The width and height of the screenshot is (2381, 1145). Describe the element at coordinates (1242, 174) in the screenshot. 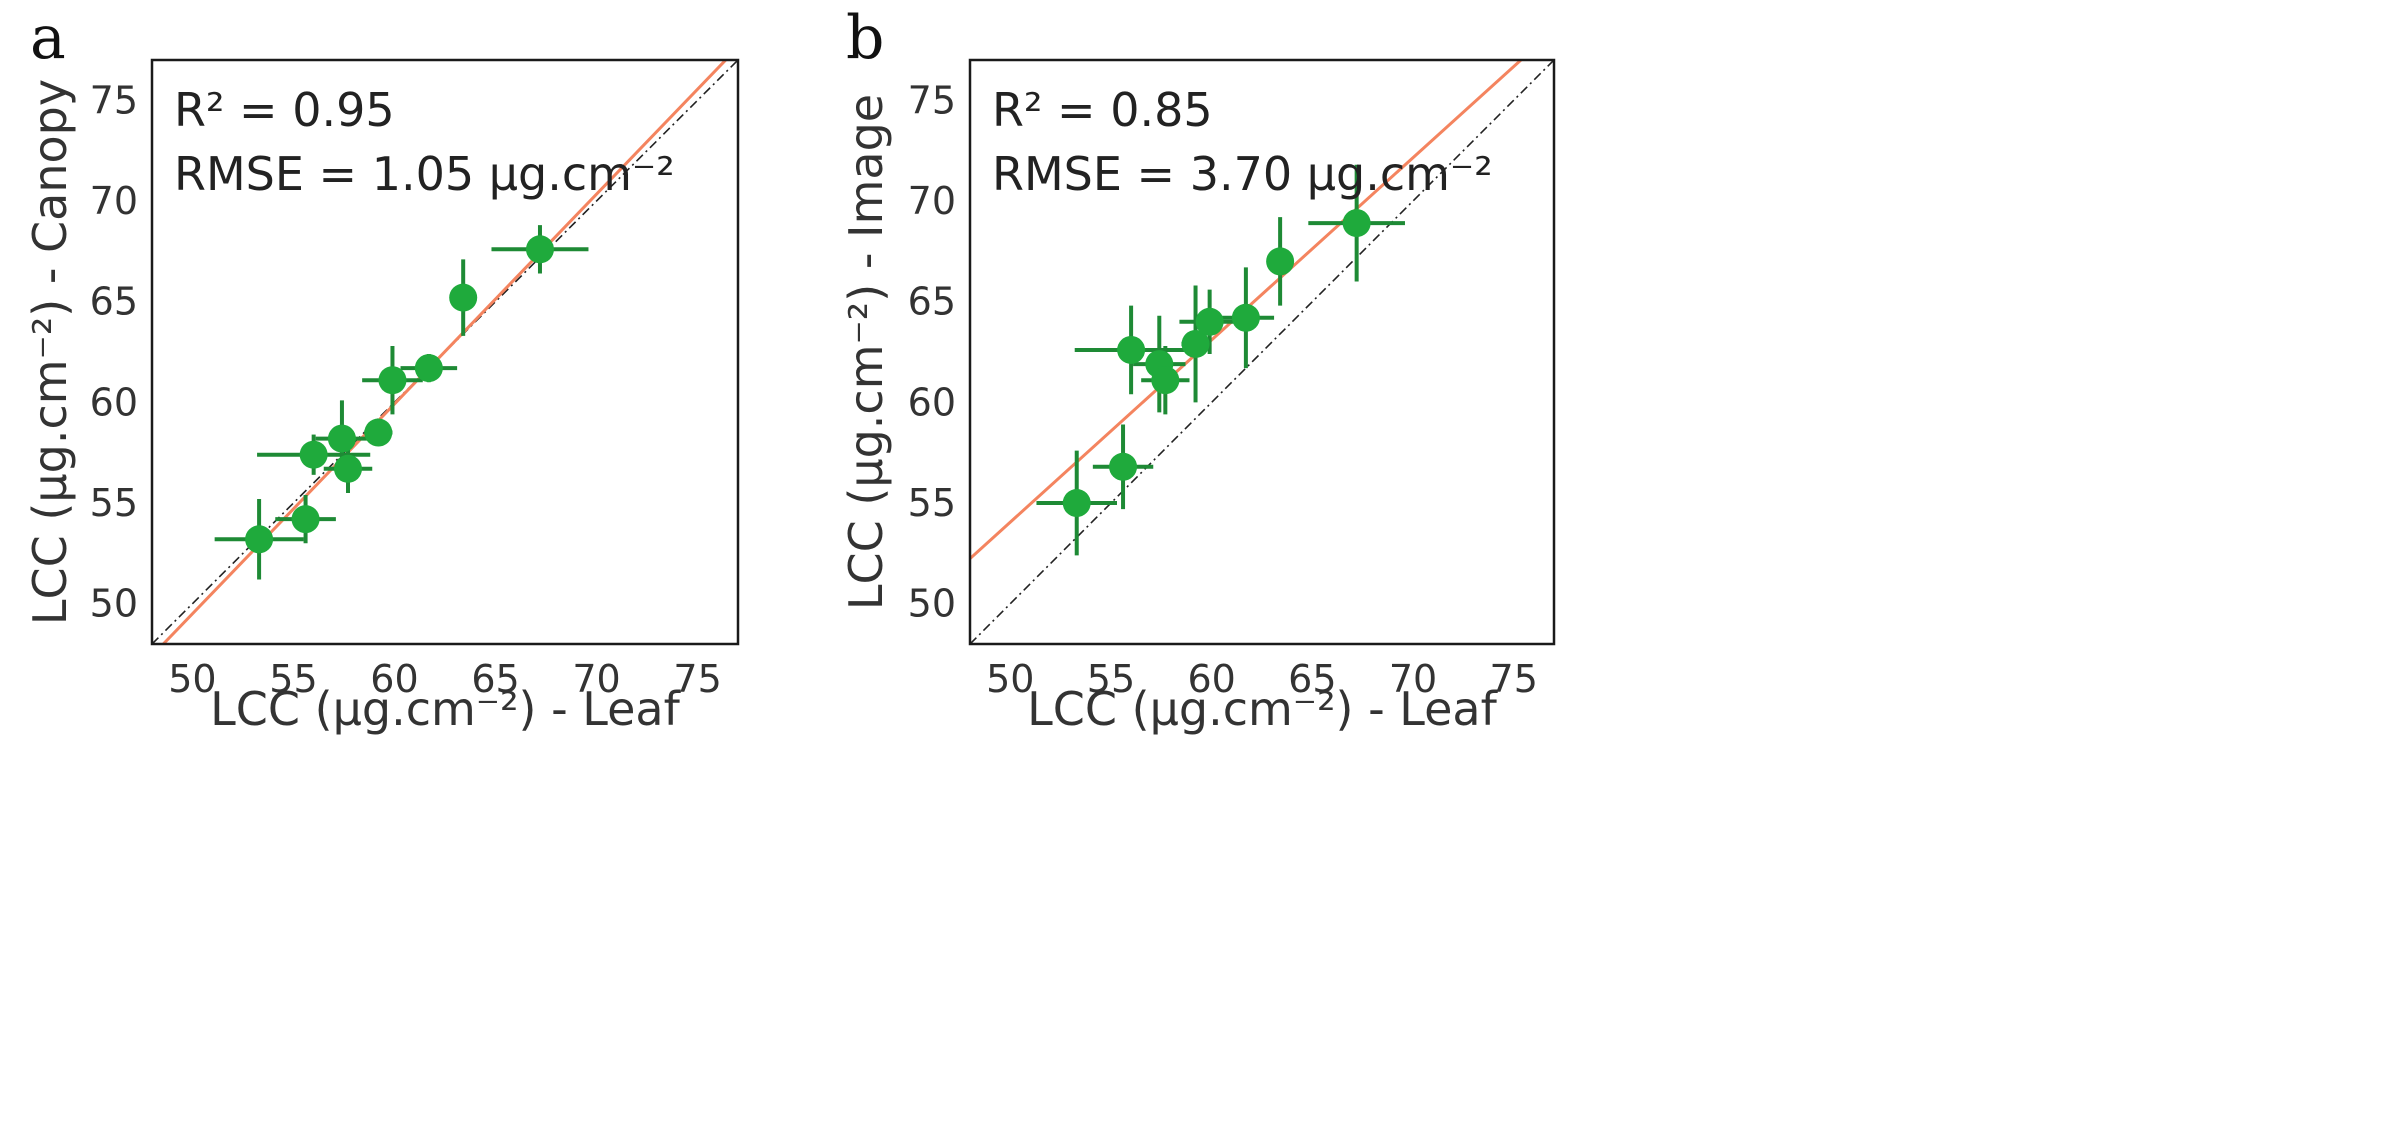

I see `panel-b-rmse: RMSE = 3.70 µg.cm⁻²` at that location.